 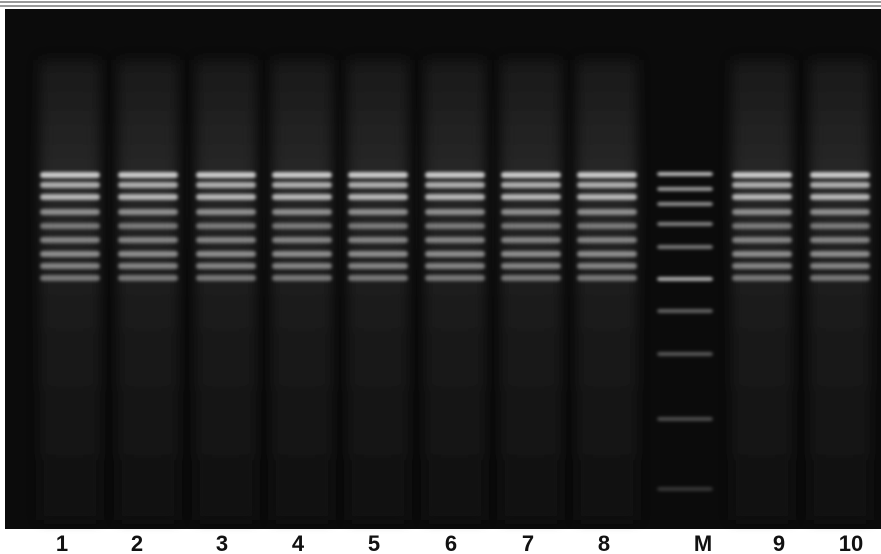 I want to click on lane-label: 5, so click(x=374, y=542).